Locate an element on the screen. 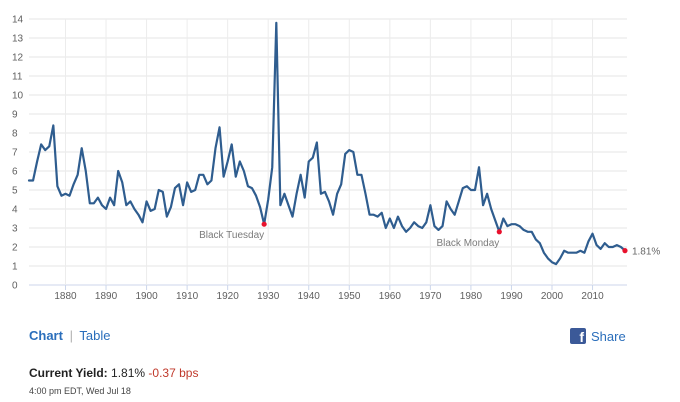  x-tick-label: 1950 is located at coordinates (349, 295).